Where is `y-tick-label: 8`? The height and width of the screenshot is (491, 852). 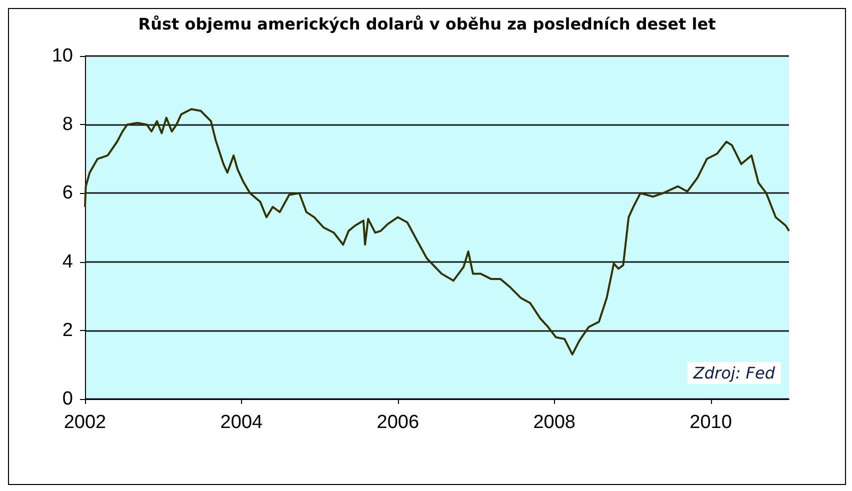
y-tick-label: 8 is located at coordinates (67, 125).